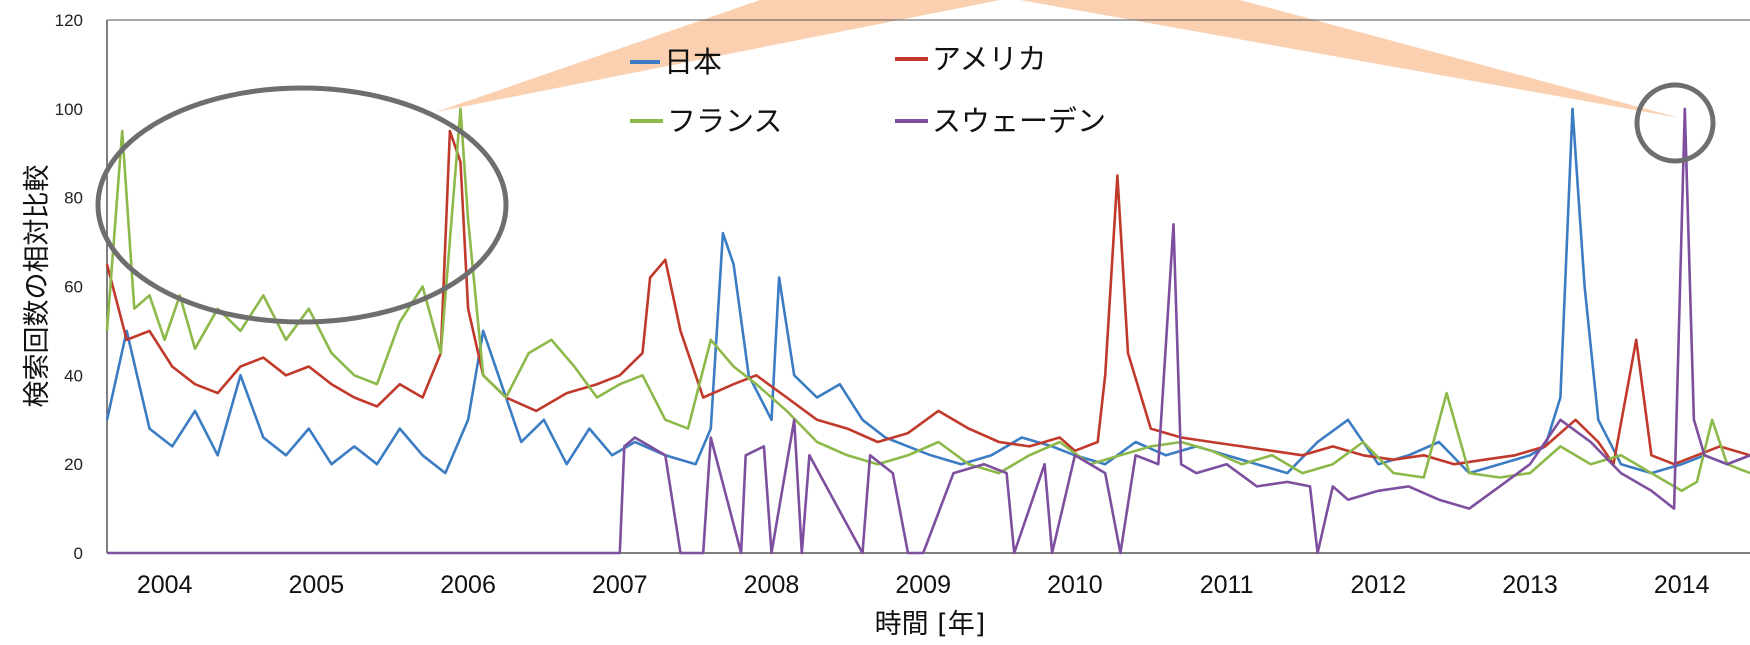 This screenshot has height=645, width=1750. I want to click on legend-item-sweden: スウェーデン, so click(1000, 121).